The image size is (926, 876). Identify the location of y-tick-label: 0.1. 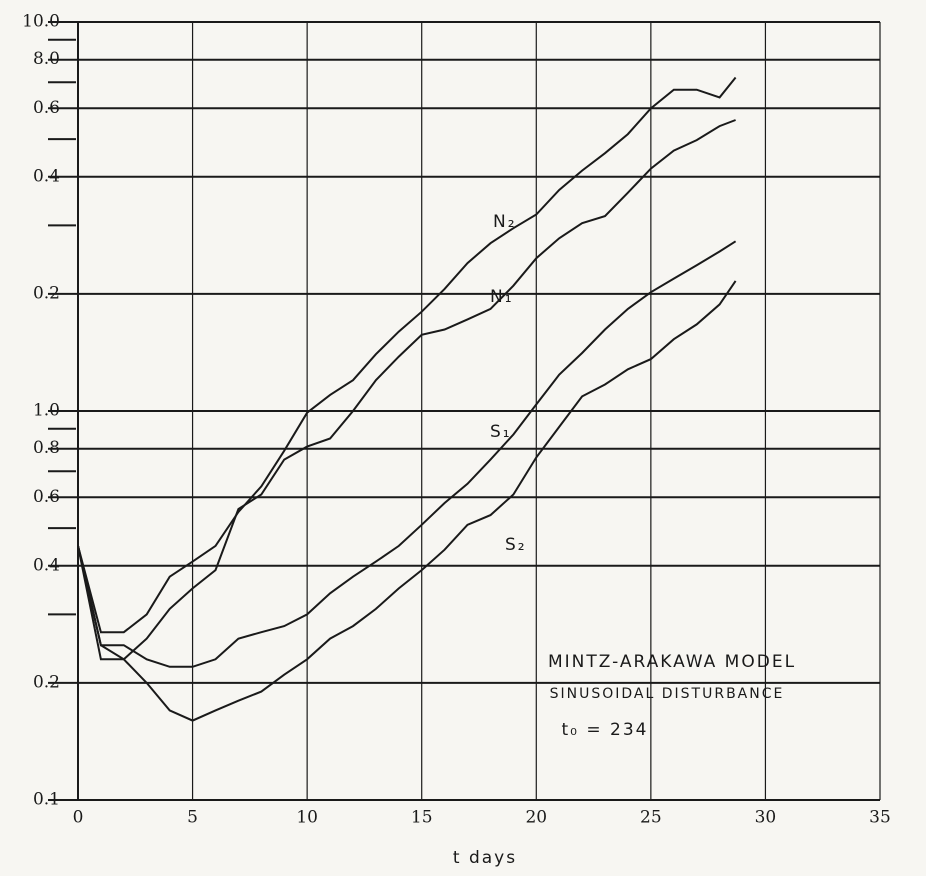
(46, 800).